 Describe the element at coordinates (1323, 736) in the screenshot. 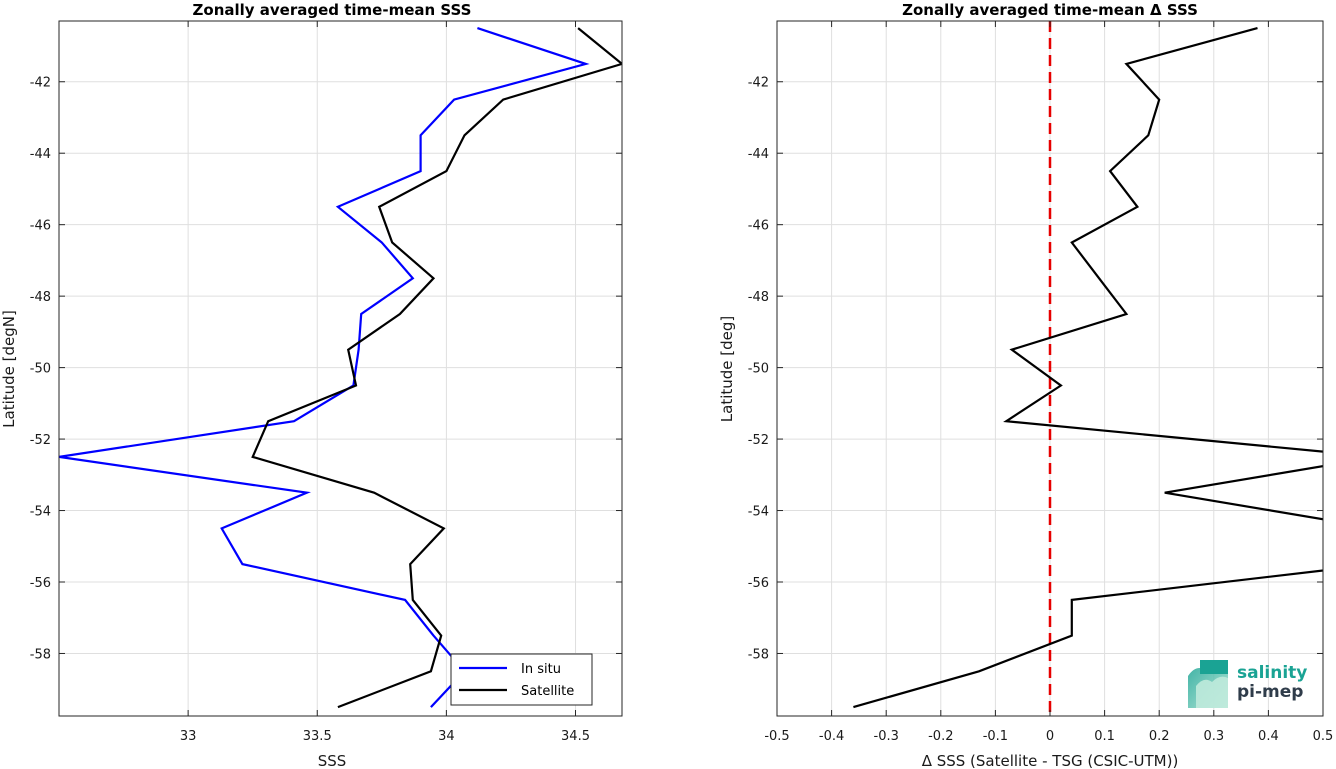

I see `x-tick-label: 0.5` at that location.